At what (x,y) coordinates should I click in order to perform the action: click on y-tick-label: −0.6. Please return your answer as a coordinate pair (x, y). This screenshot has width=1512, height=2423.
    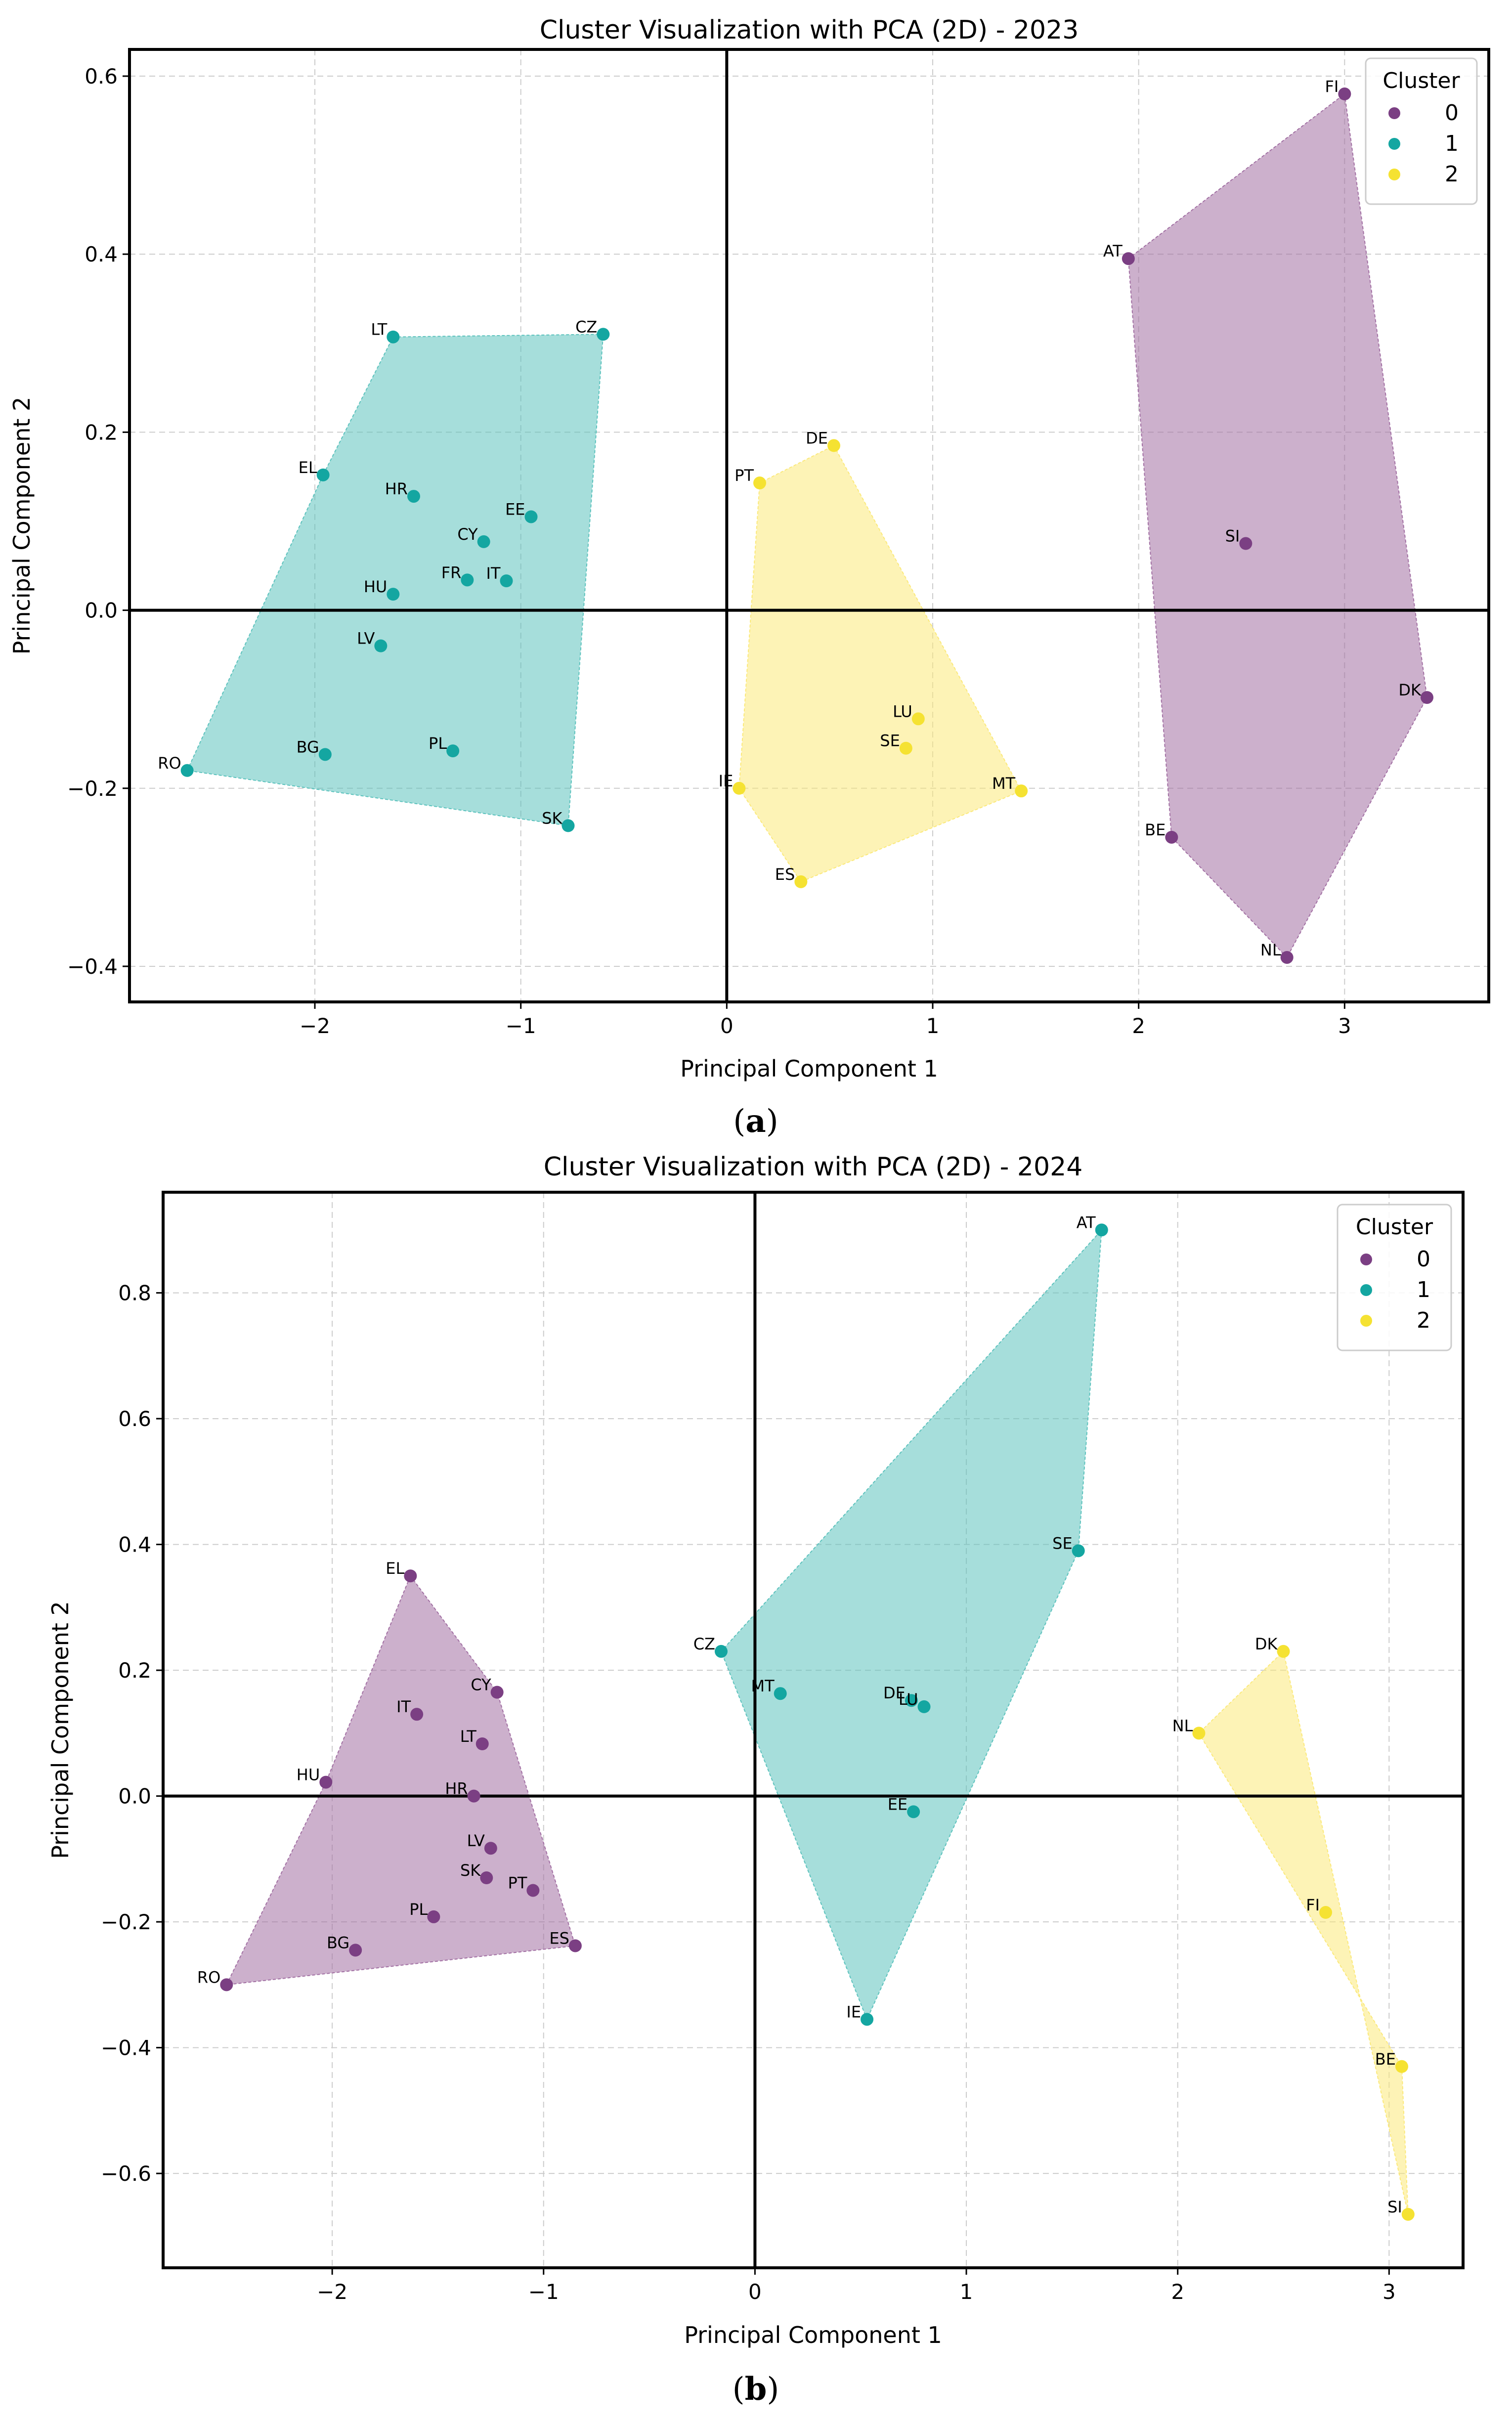
    Looking at the image, I should click on (126, 2174).